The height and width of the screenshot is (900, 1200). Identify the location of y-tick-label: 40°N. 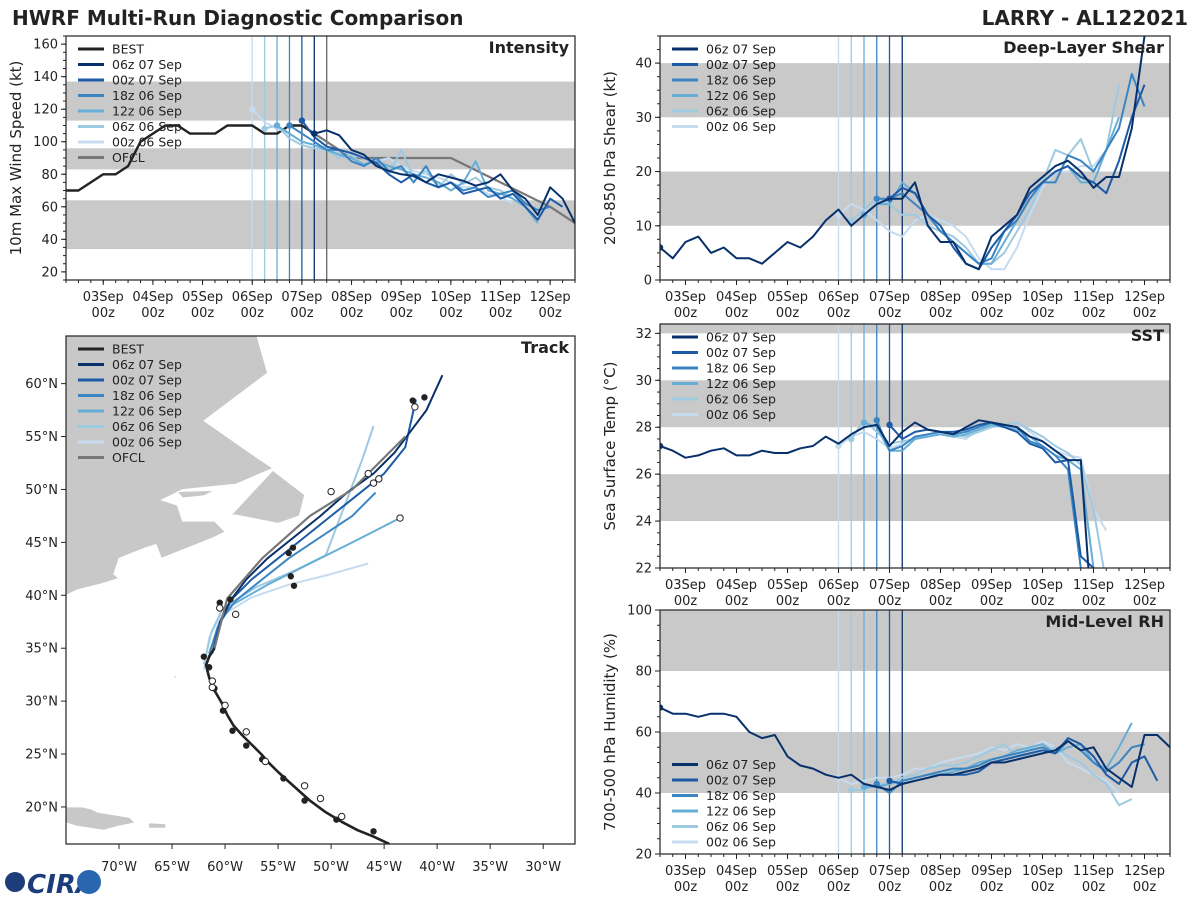
(41, 596).